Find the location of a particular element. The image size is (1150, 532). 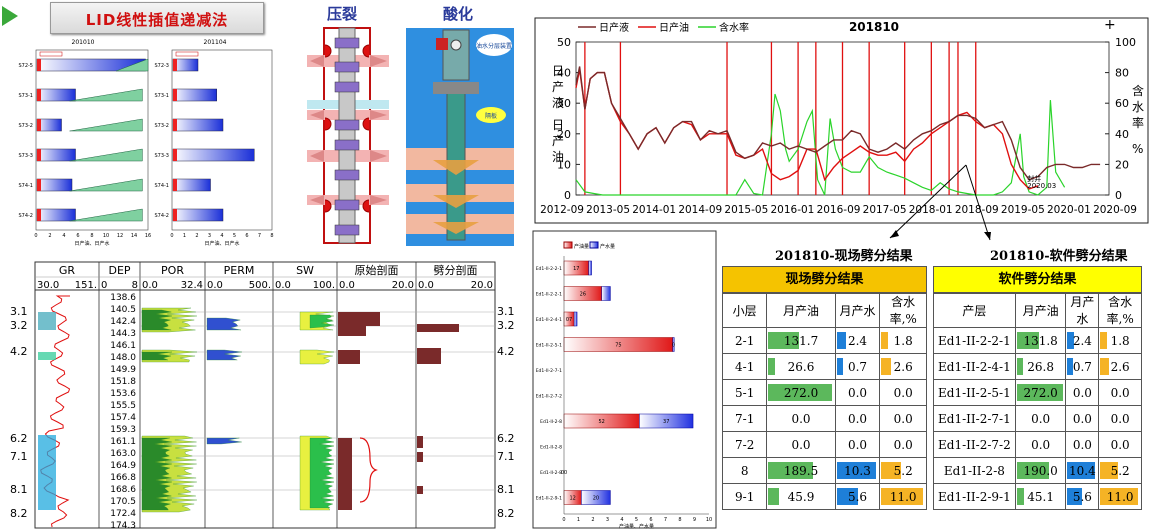

depth-label: 148.0 is located at coordinates (123, 358).